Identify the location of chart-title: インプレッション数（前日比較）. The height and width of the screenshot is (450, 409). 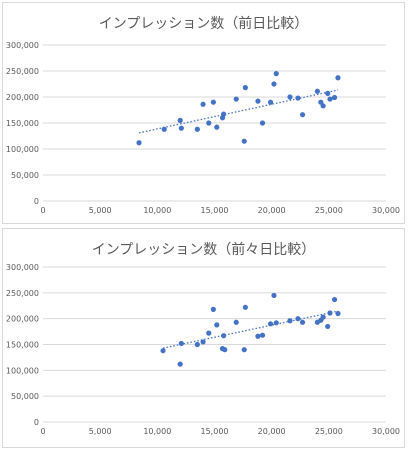
(203, 24).